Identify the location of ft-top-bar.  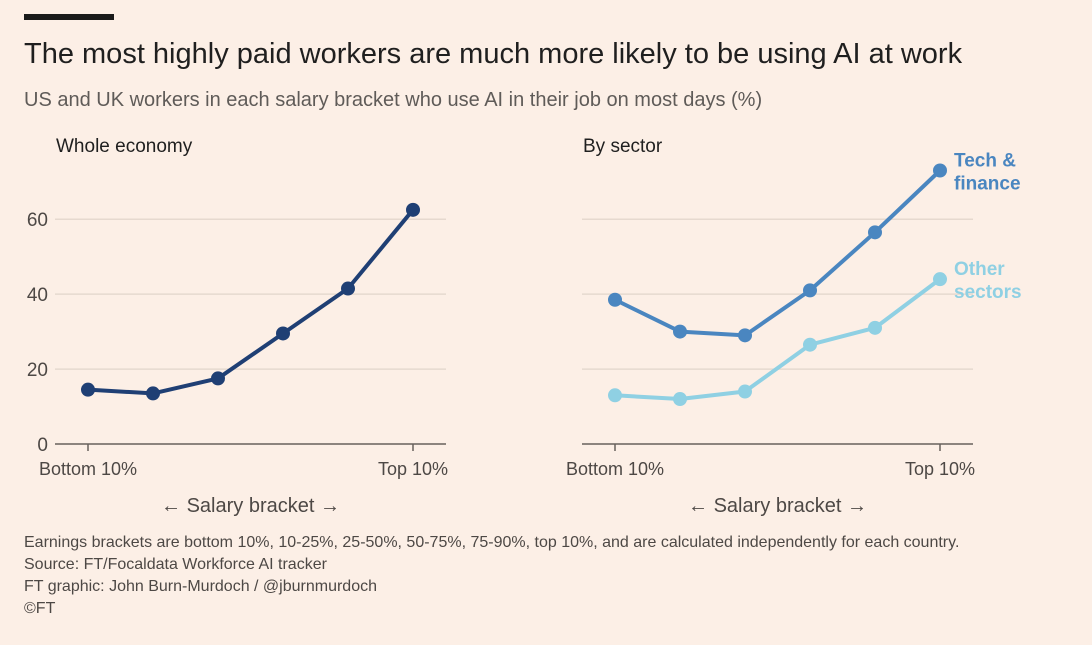
(69, 17).